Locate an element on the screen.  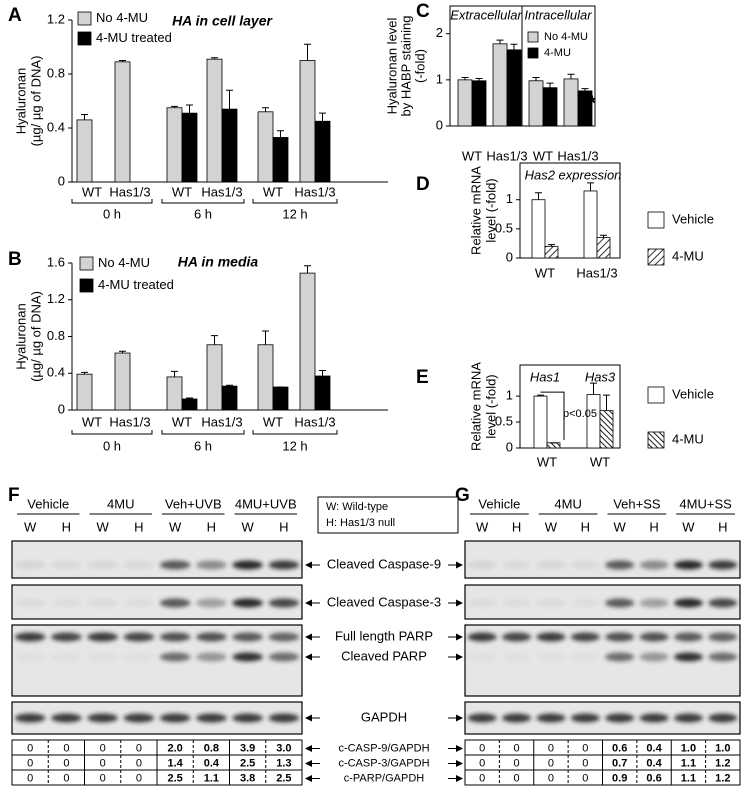
treatment-label: 4MU+SS is located at coordinates (705, 503).